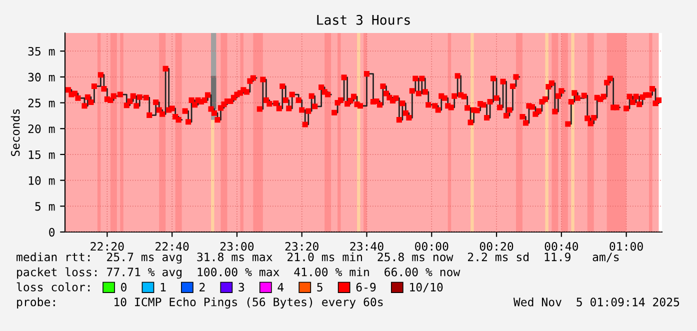 This screenshot has height=331, width=697. Describe the element at coordinates (200, 303) in the screenshot. I see `text: probe: 10 ICMP Echo Pings (56 Bytes) every 60s` at that location.